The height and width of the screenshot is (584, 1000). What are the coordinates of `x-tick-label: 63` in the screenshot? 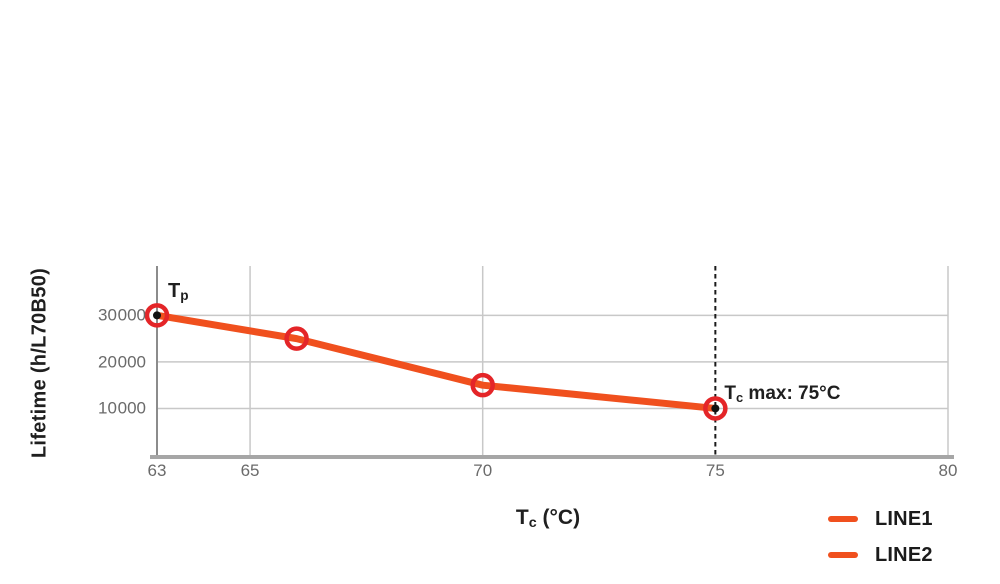 It's located at (157, 470).